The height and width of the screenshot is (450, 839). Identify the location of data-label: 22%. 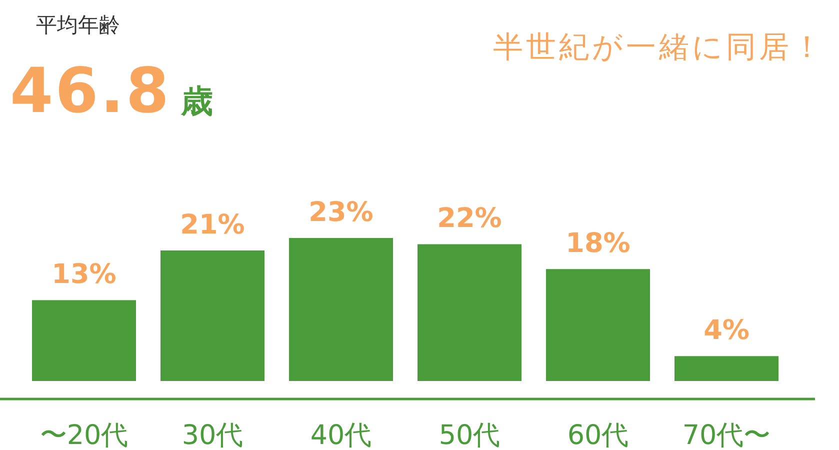
(469, 218).